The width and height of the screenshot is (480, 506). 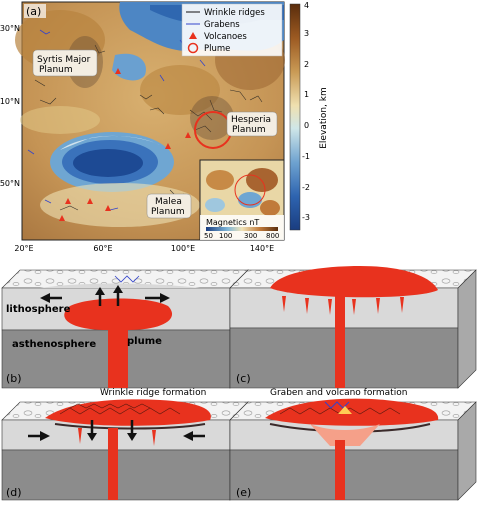 I want to click on label-malea: Malea Planum, so click(x=169, y=206).